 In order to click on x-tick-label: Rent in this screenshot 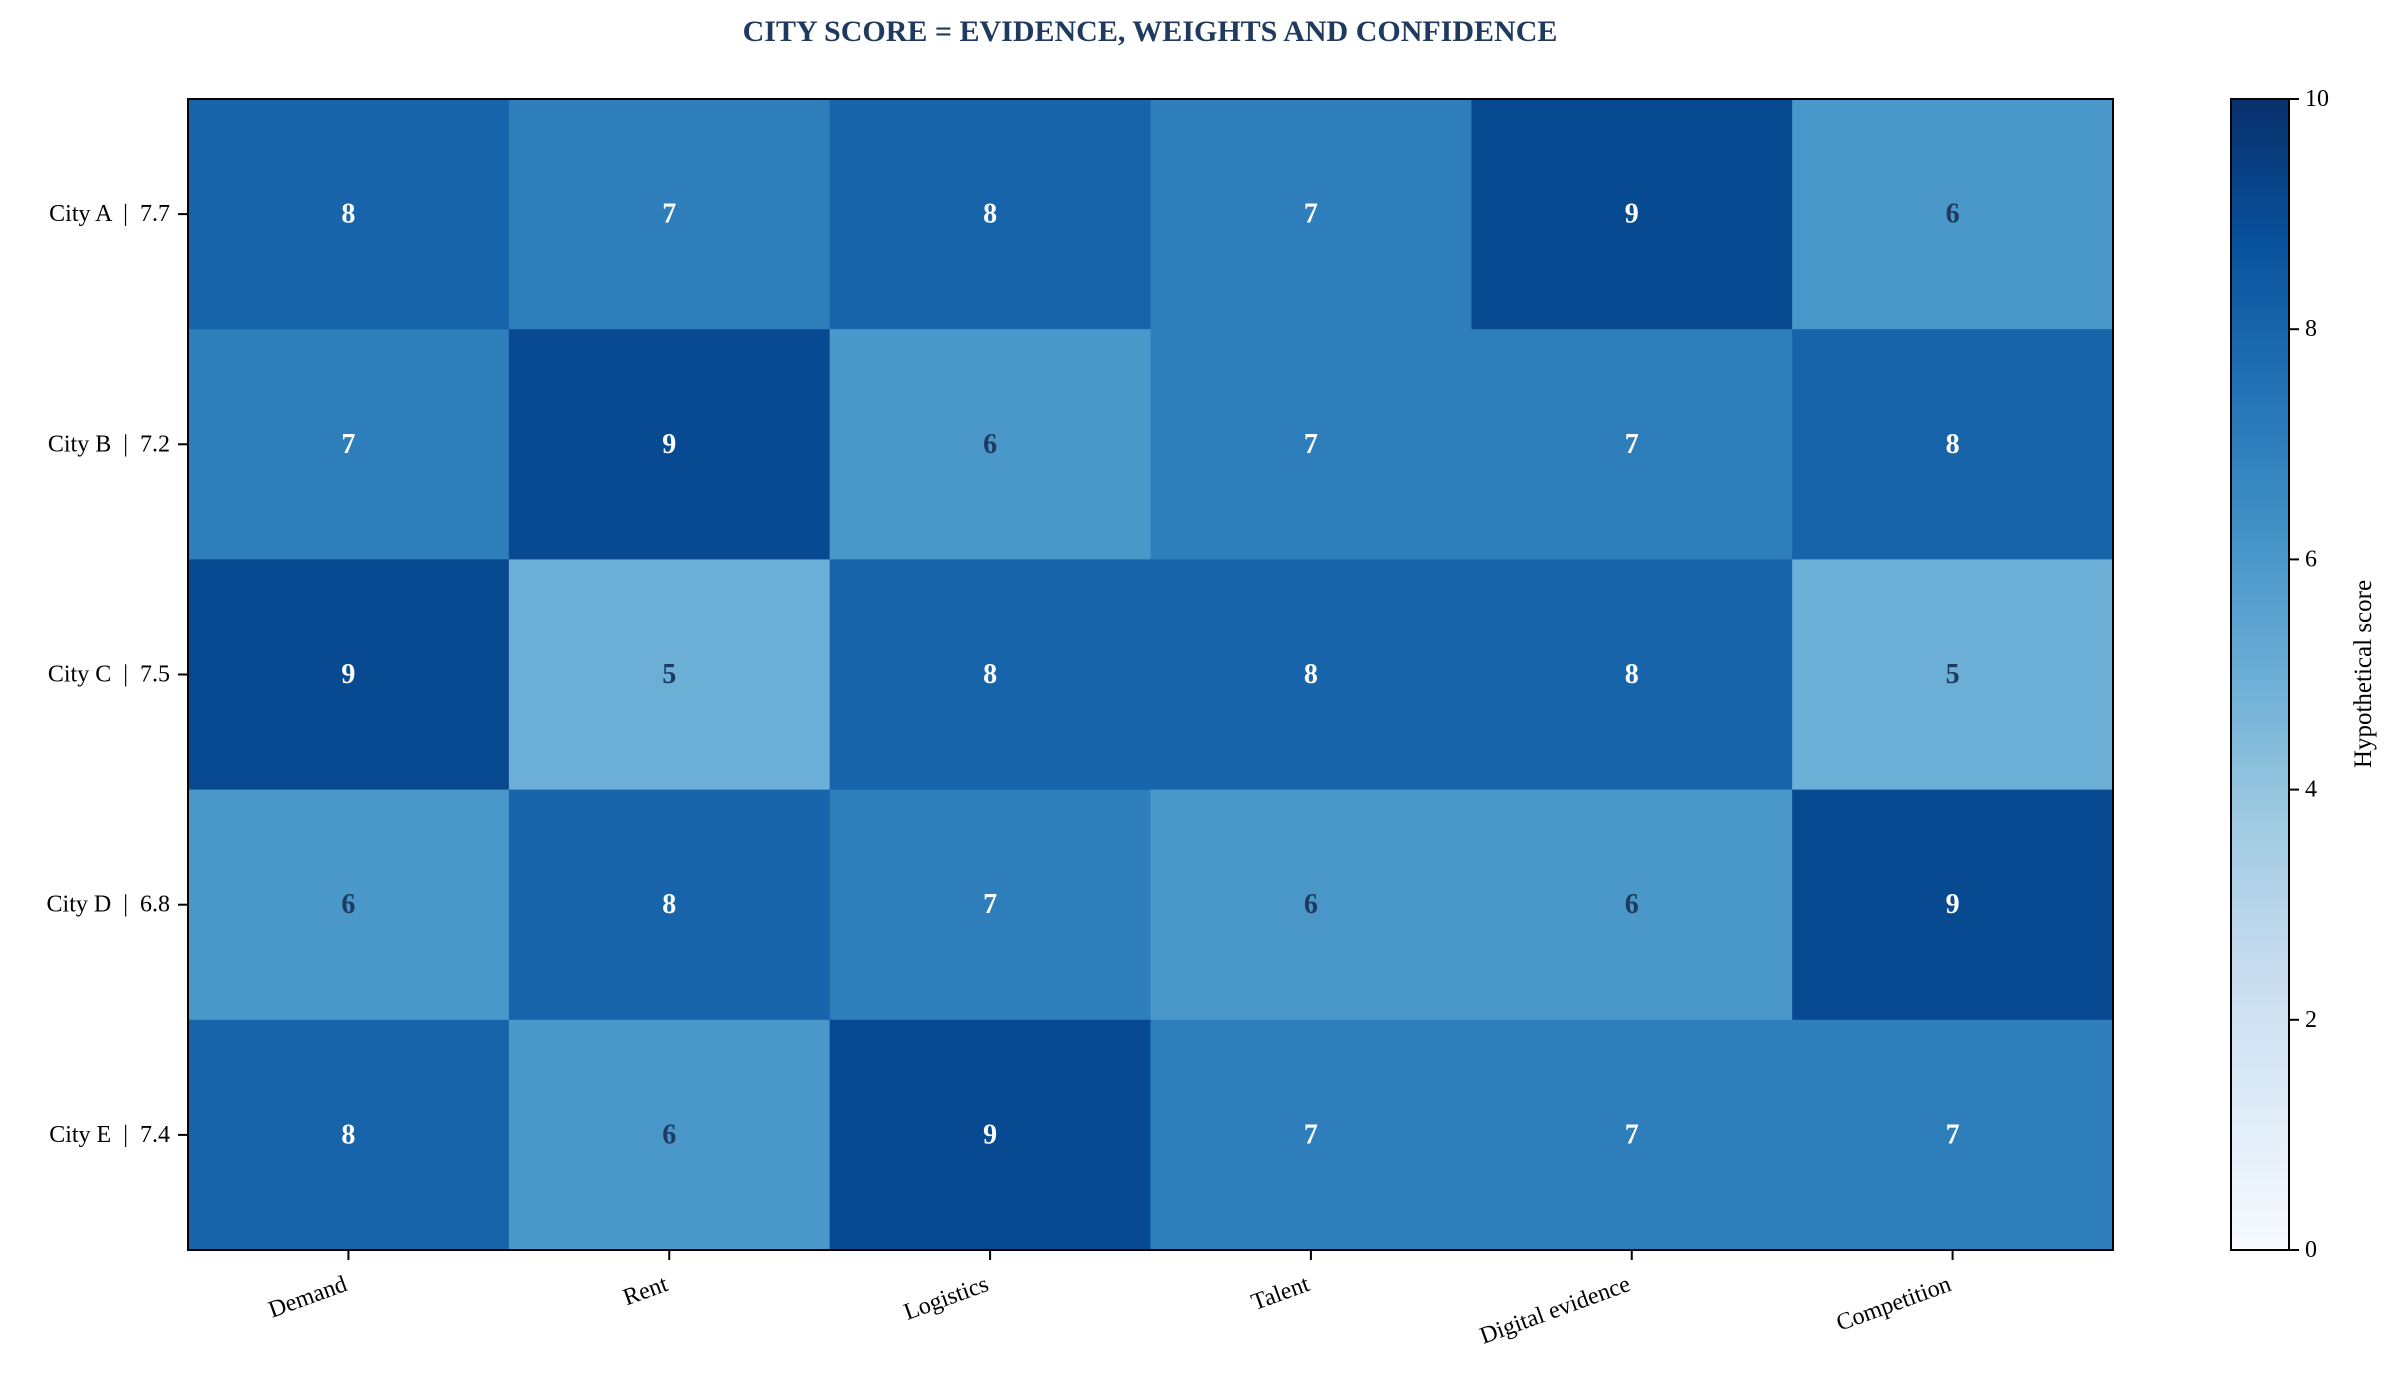, I will do `click(646, 1291)`.